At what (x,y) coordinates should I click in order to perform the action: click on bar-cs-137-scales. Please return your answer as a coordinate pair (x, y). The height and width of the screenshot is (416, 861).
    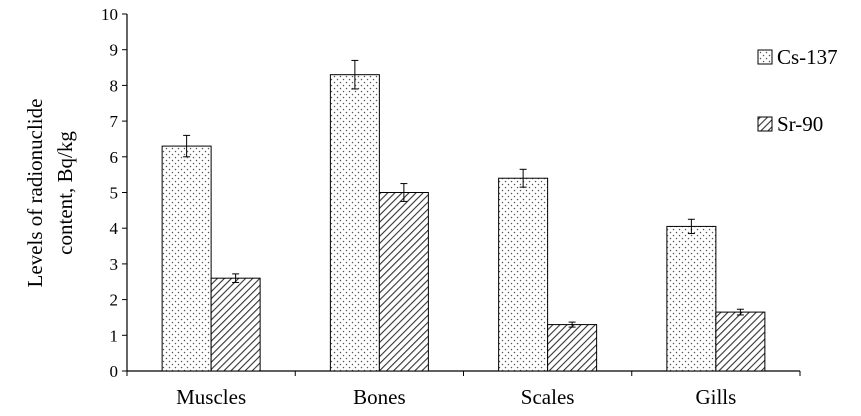
    Looking at the image, I should click on (523, 274).